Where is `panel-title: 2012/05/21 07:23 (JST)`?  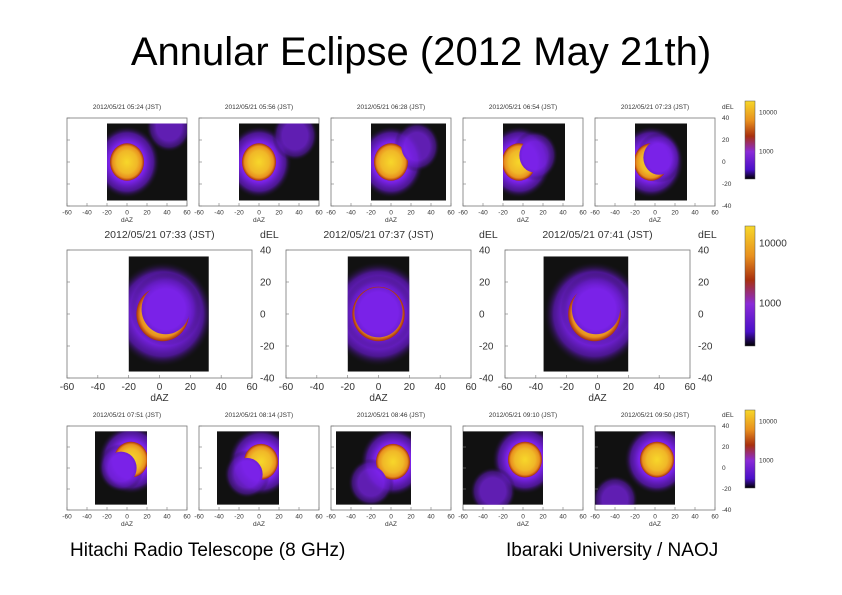 panel-title: 2012/05/21 07:23 (JST) is located at coordinates (655, 107).